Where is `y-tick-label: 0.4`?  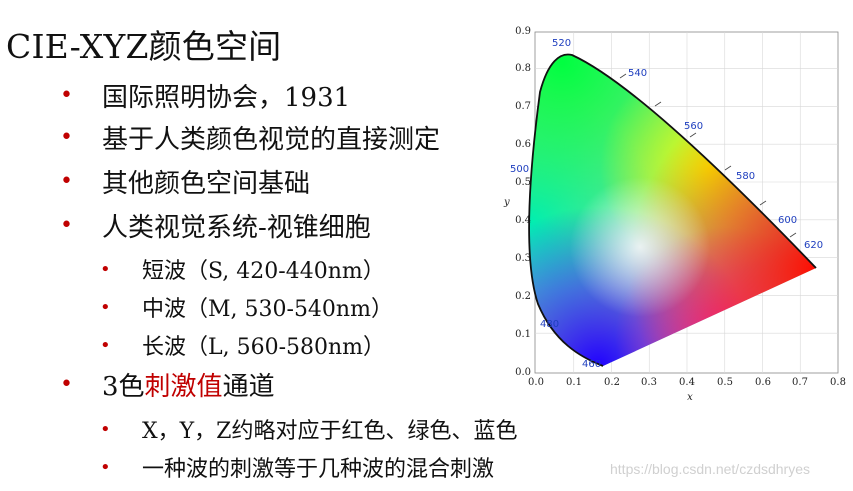
y-tick-label: 0.4 is located at coordinates (523, 220).